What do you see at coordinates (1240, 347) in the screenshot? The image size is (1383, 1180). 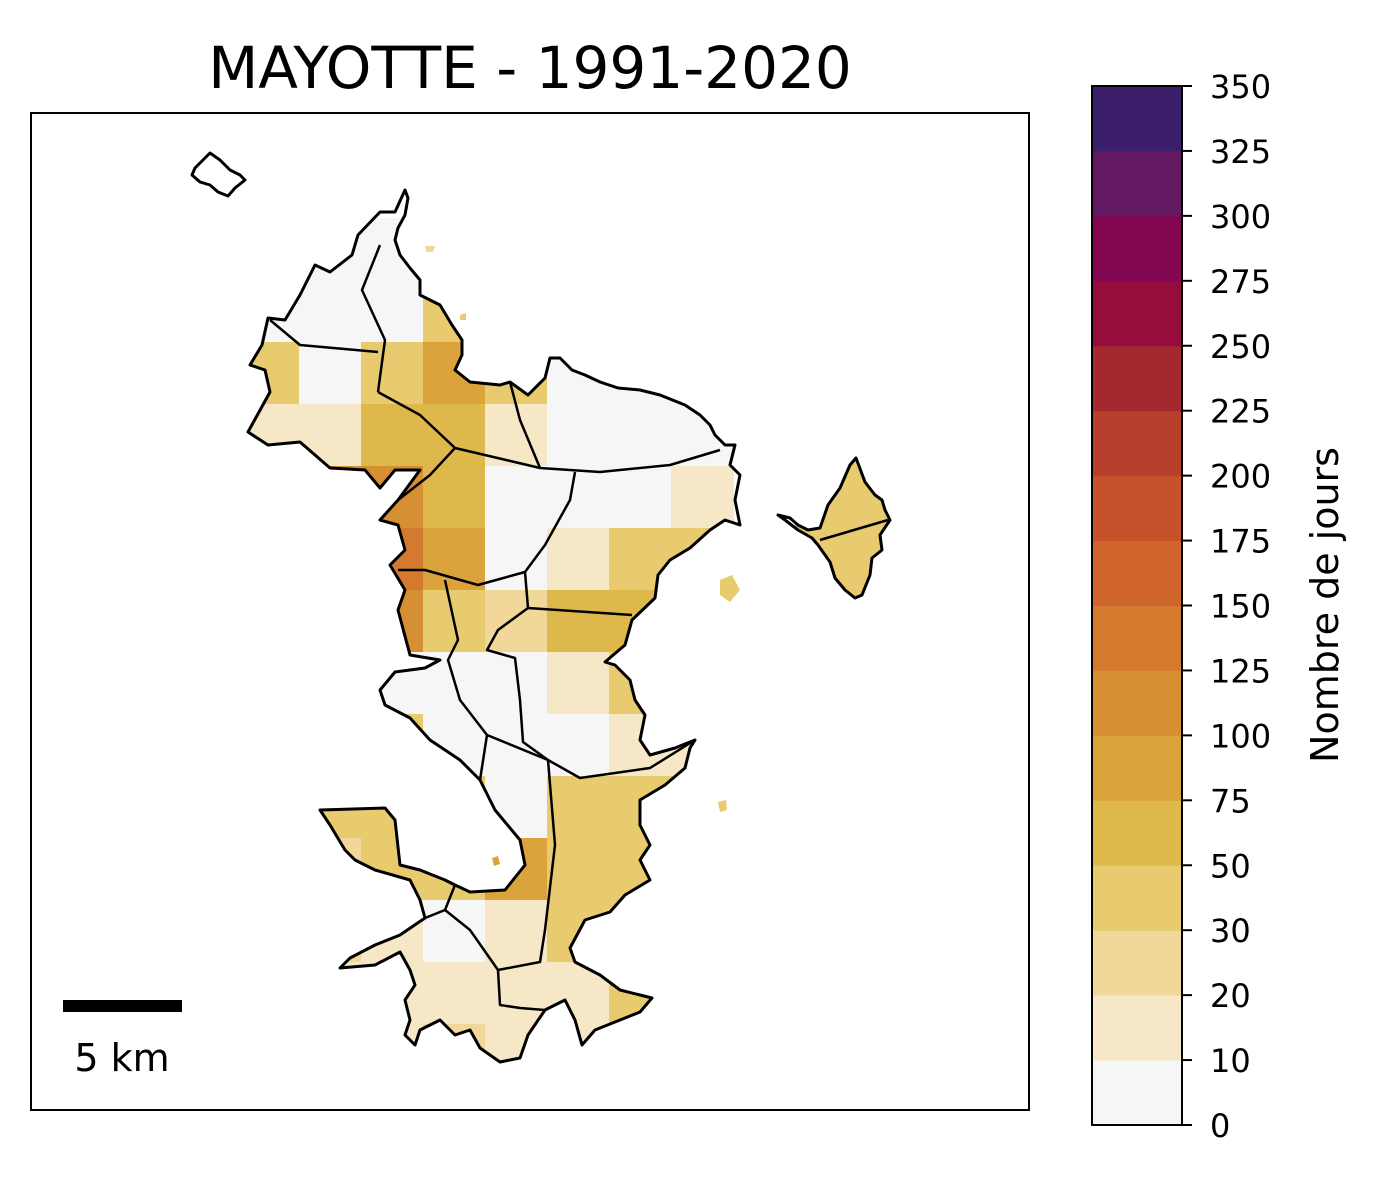 I see `colorbar-tick-label: 250` at bounding box center [1240, 347].